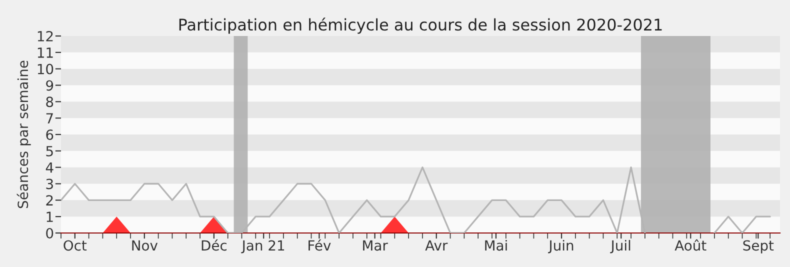 The image size is (790, 267). I want to click on y-axis-title: Séances par semaine, so click(23, 134).